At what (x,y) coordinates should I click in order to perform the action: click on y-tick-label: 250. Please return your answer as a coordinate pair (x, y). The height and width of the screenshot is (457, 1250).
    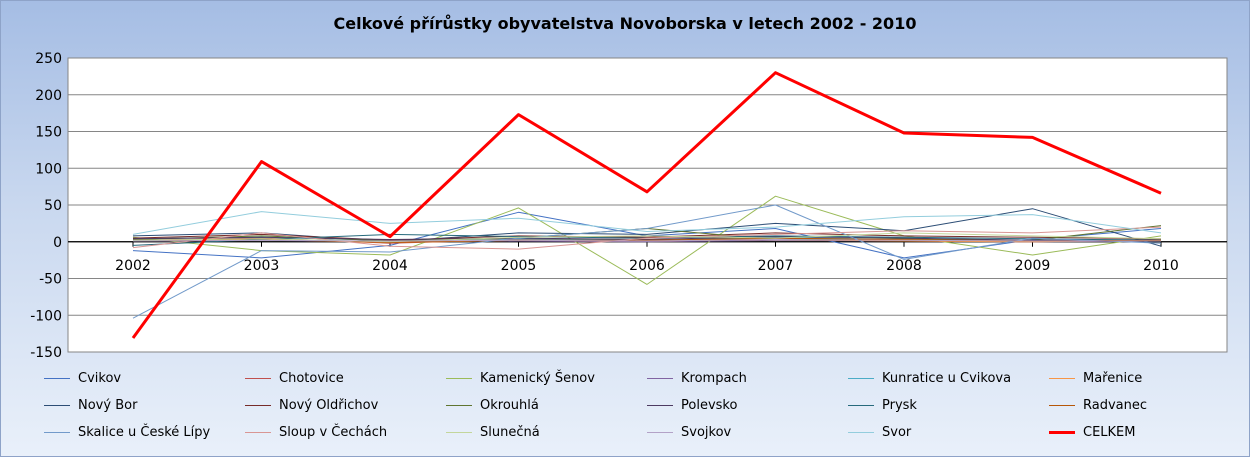
    Looking at the image, I should click on (48, 59).